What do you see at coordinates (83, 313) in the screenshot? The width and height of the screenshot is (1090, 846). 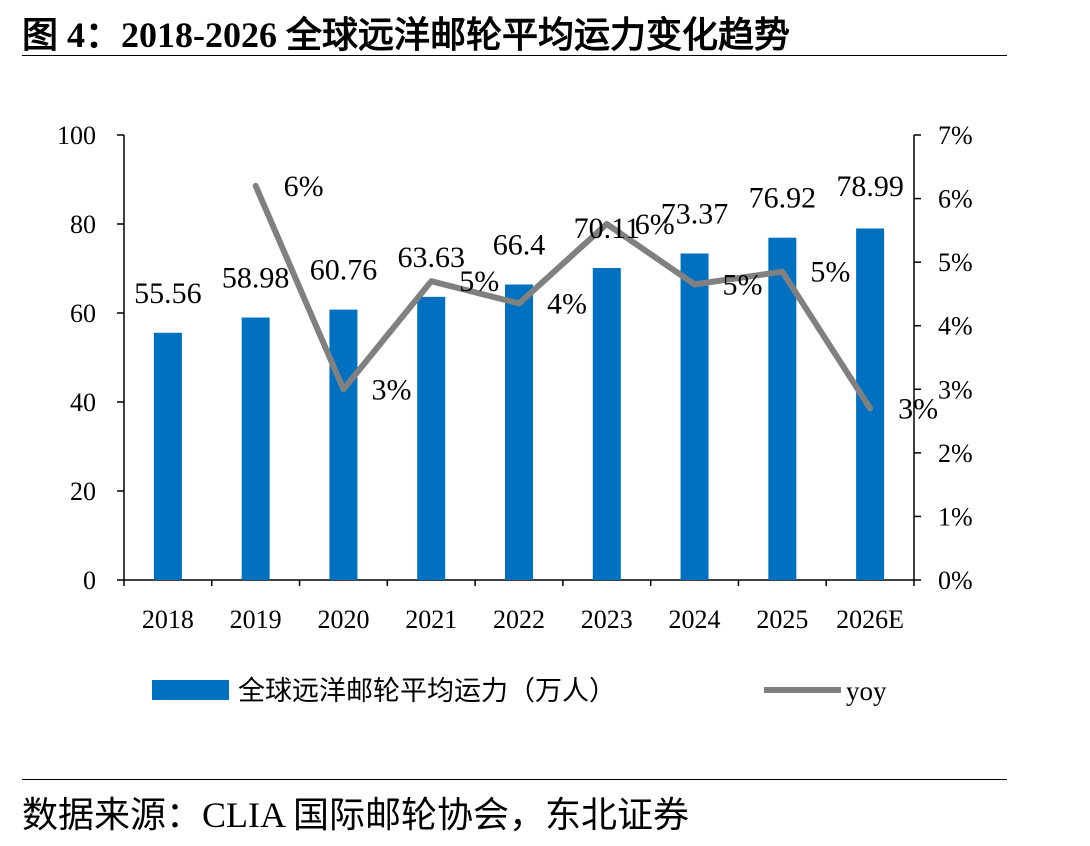 I see `left-tick-label: 60` at bounding box center [83, 313].